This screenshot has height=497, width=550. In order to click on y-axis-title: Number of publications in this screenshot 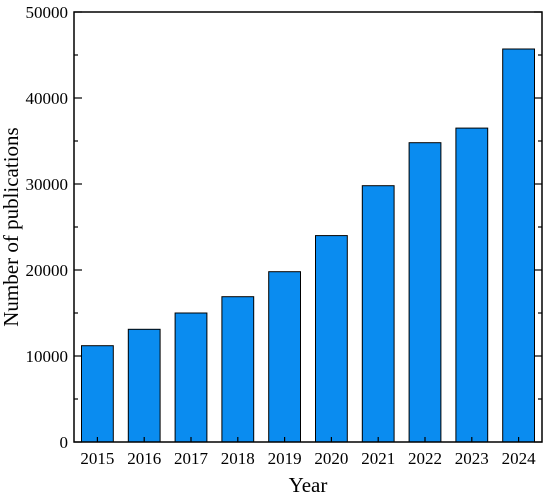, I will do `click(11, 226)`.